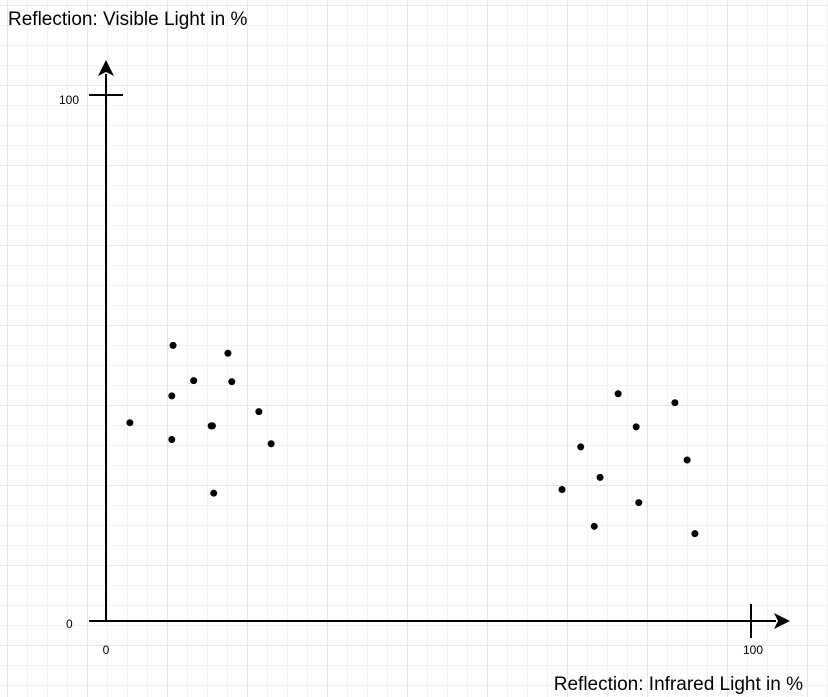 The image size is (828, 697). I want to click on x-tick-label-max: 100, so click(753, 650).